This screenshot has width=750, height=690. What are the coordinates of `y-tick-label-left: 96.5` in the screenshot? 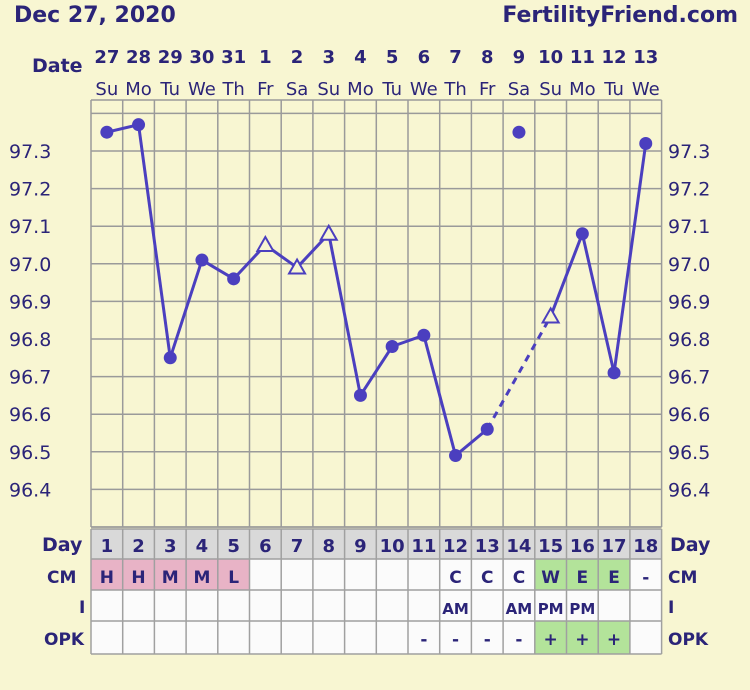 It's located at (30, 453).